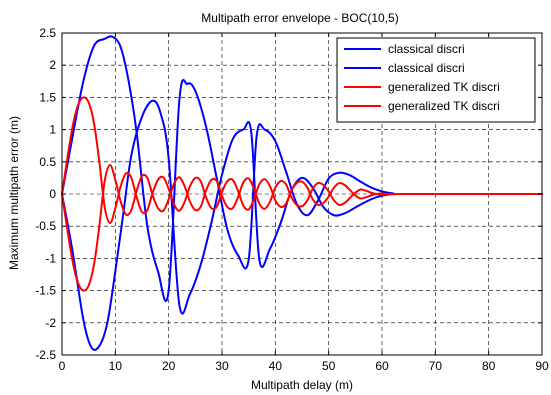  What do you see at coordinates (47, 97) in the screenshot?
I see `y-tick-label: 1.5` at bounding box center [47, 97].